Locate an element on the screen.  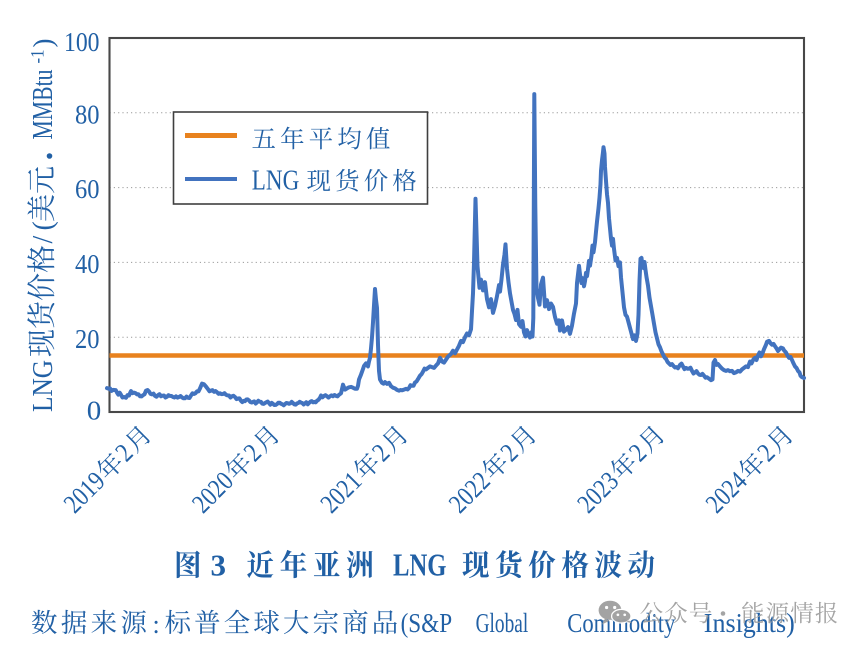
svg-text: (S&P is located at coordinates (427, 622).